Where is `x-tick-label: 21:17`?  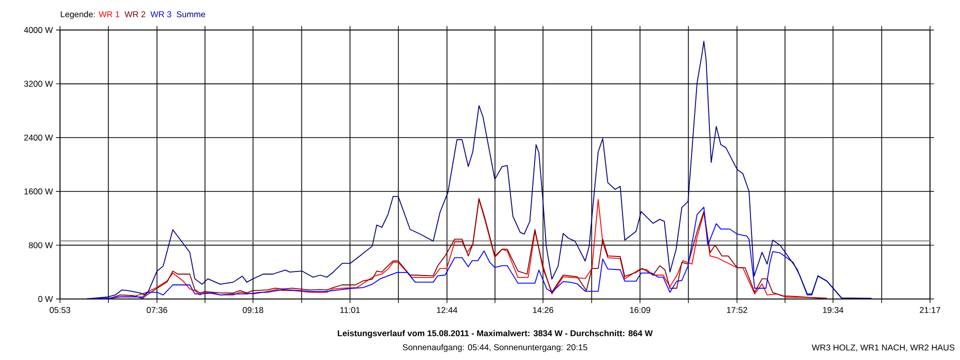 x-tick-label: 21:17 is located at coordinates (930, 310).